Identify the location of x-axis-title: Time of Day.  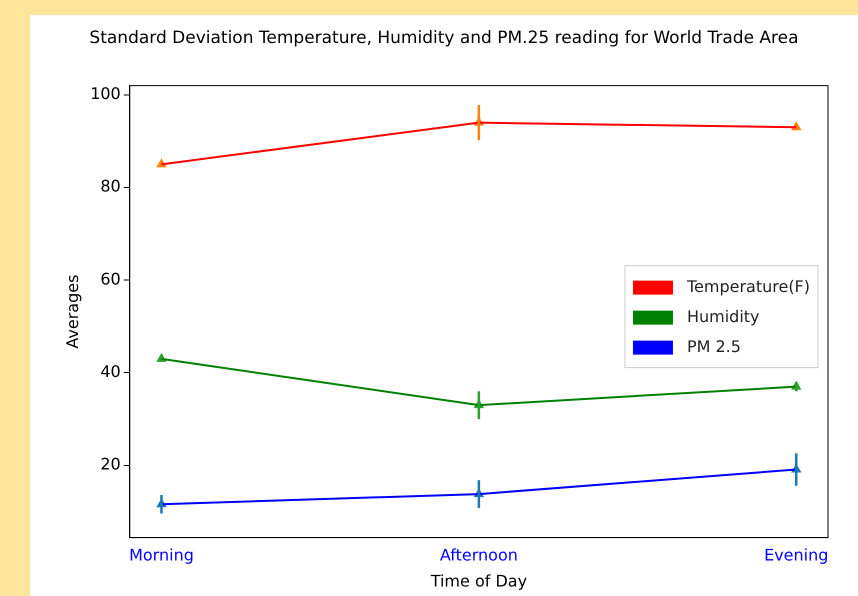
(479, 581).